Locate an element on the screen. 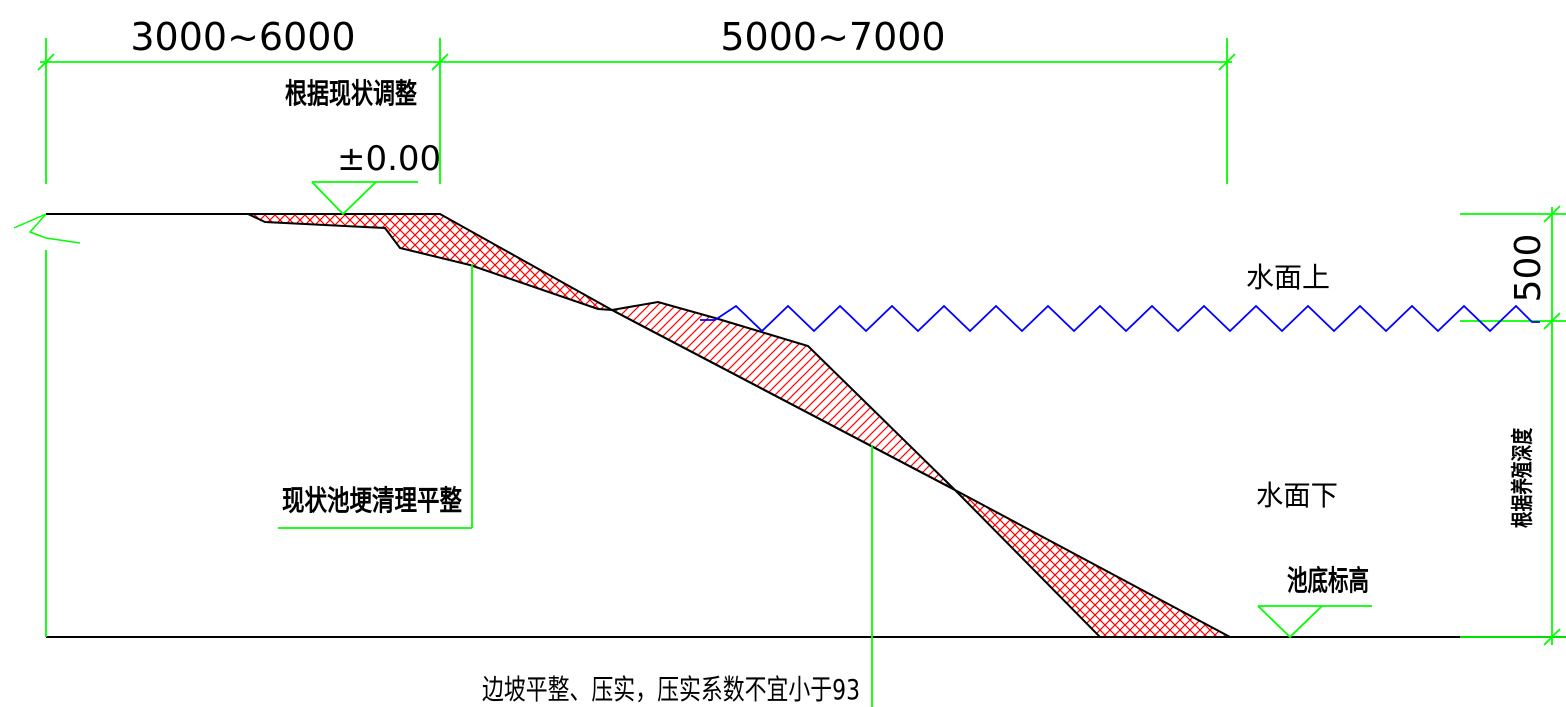 This screenshot has width=1566, height=707. label-adjust-by-status: 根据现状调整 is located at coordinates (351, 93).